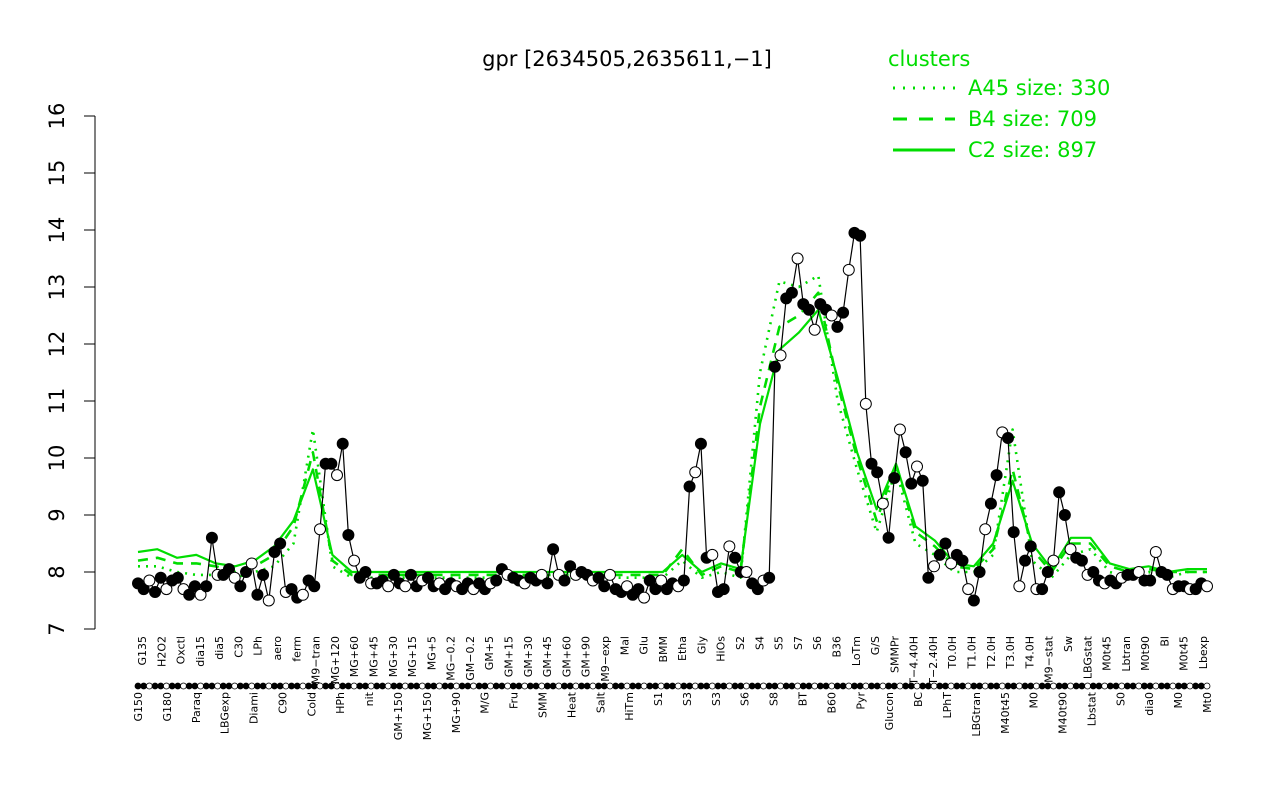 The image size is (1280, 804). Describe the element at coordinates (57, 514) in the screenshot. I see `y-tick-label: 9` at that location.